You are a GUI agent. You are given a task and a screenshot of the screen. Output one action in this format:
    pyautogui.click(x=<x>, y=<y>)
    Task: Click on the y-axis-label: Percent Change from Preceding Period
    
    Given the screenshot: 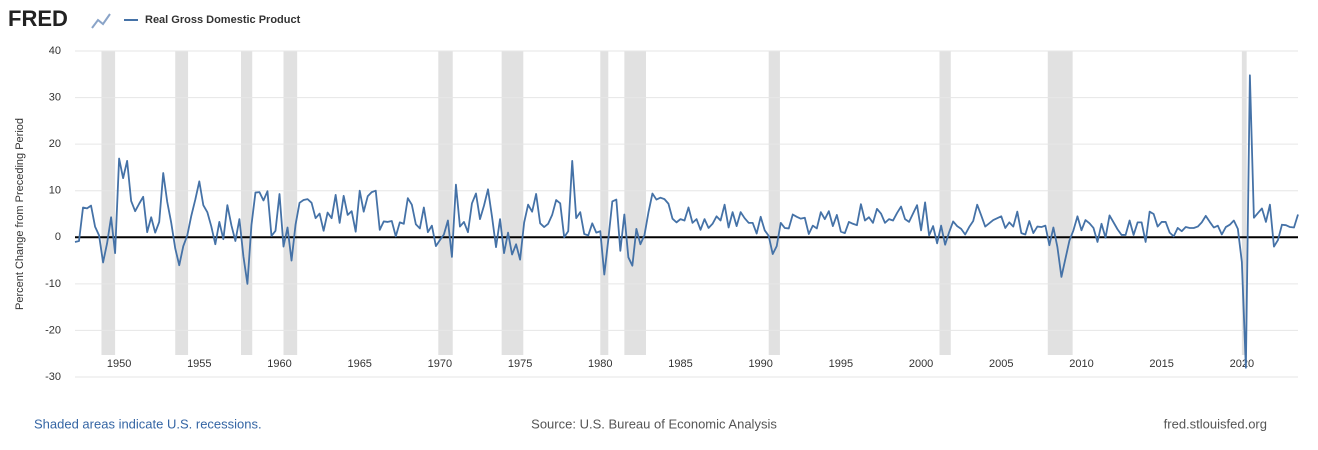 What is the action you would take?
    pyautogui.click(x=20, y=214)
    